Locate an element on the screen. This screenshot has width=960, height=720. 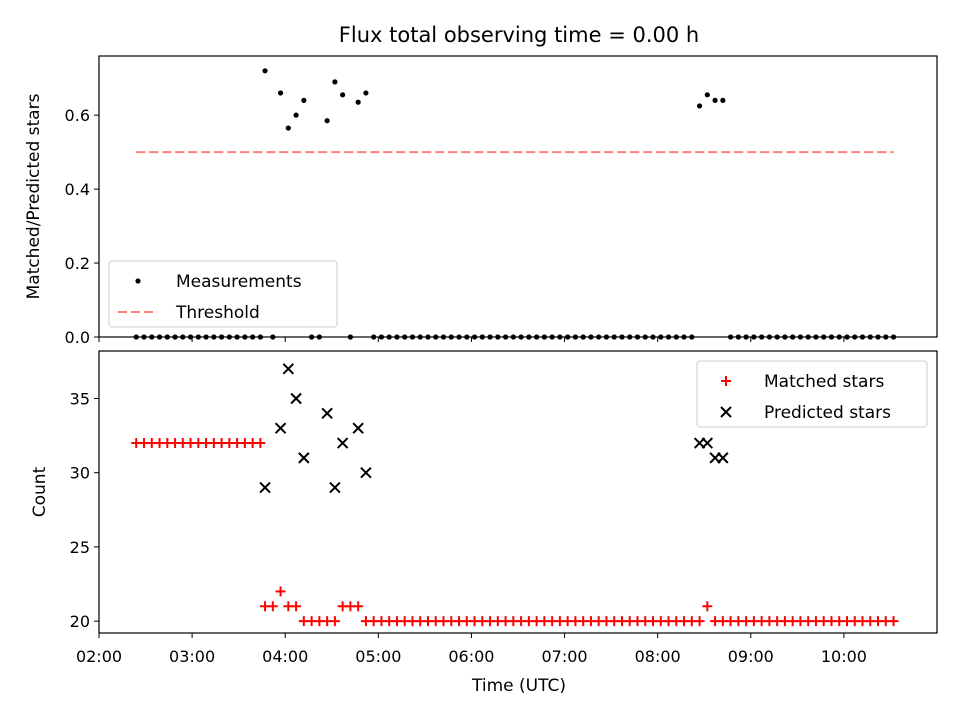
x-tick-label-4: 06:00 is located at coordinates (471, 656).